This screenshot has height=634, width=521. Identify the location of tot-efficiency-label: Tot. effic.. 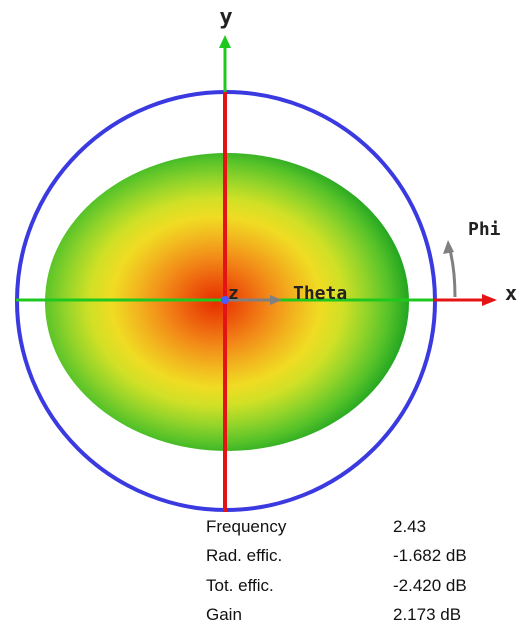
(240, 585).